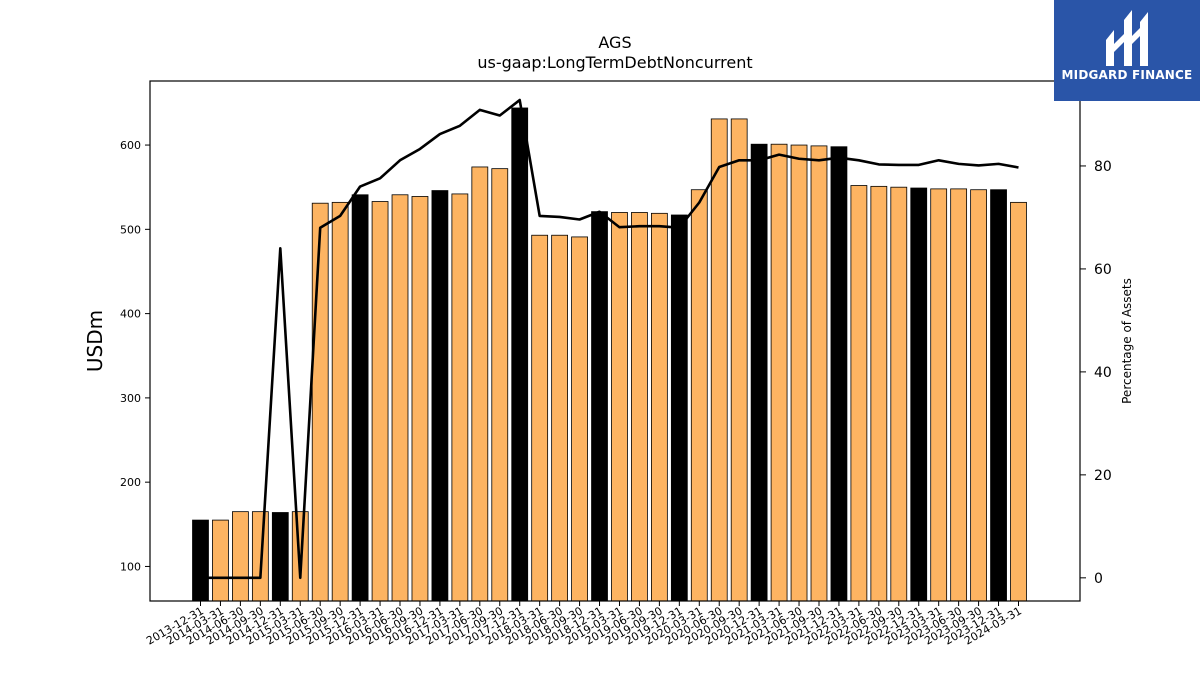  I want to click on left-axis-ticks: 100 200 300 400 500 600, so click(135, 356).